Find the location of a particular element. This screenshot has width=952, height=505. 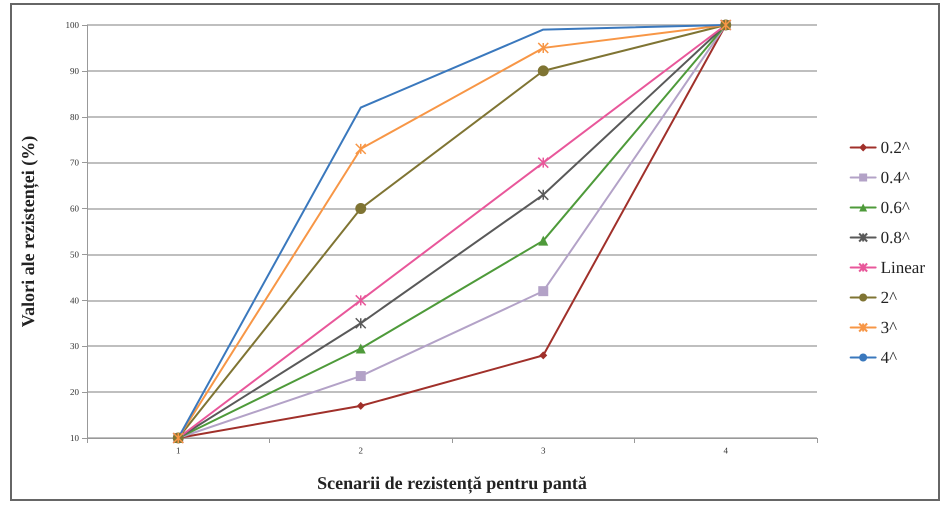

legend-label: 0.6^ is located at coordinates (895, 207).